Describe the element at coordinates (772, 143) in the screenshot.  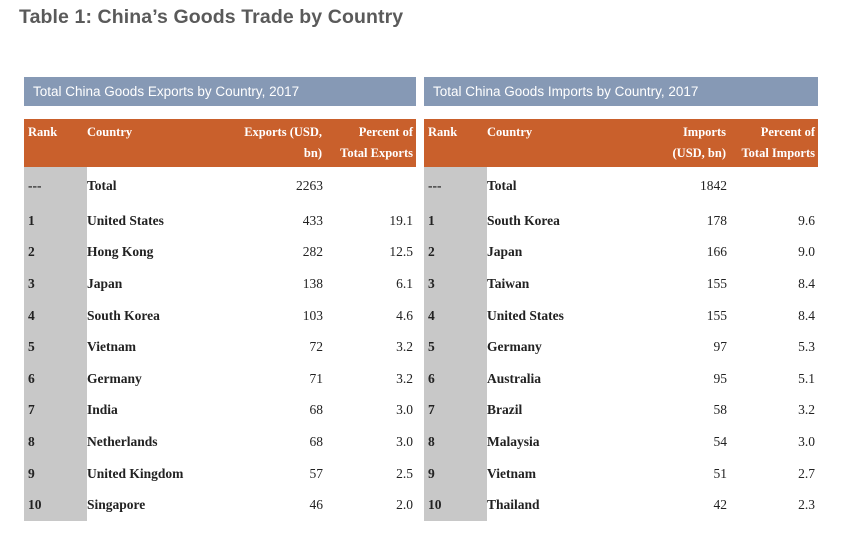
I see `imports-pct-header: Percent of Total Imports` at that location.